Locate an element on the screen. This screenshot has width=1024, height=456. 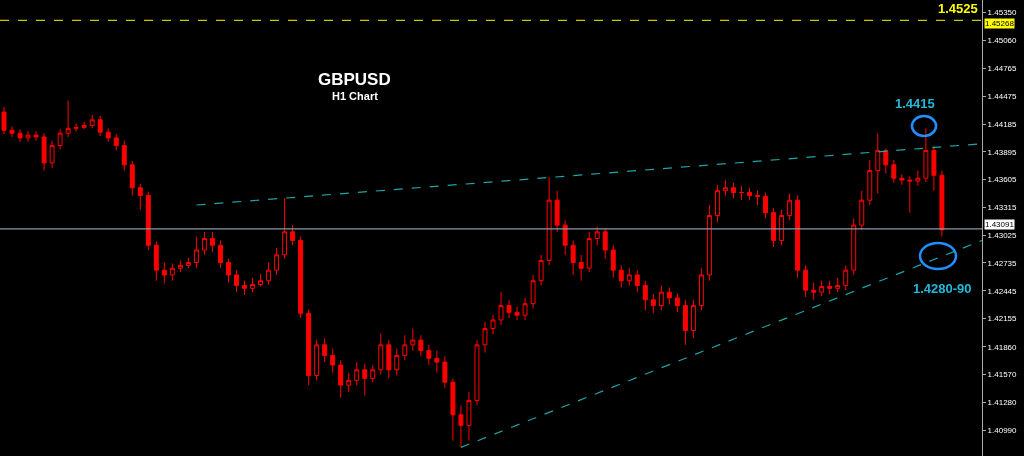
y-tick-label: 1.45060 is located at coordinates (1002, 41).